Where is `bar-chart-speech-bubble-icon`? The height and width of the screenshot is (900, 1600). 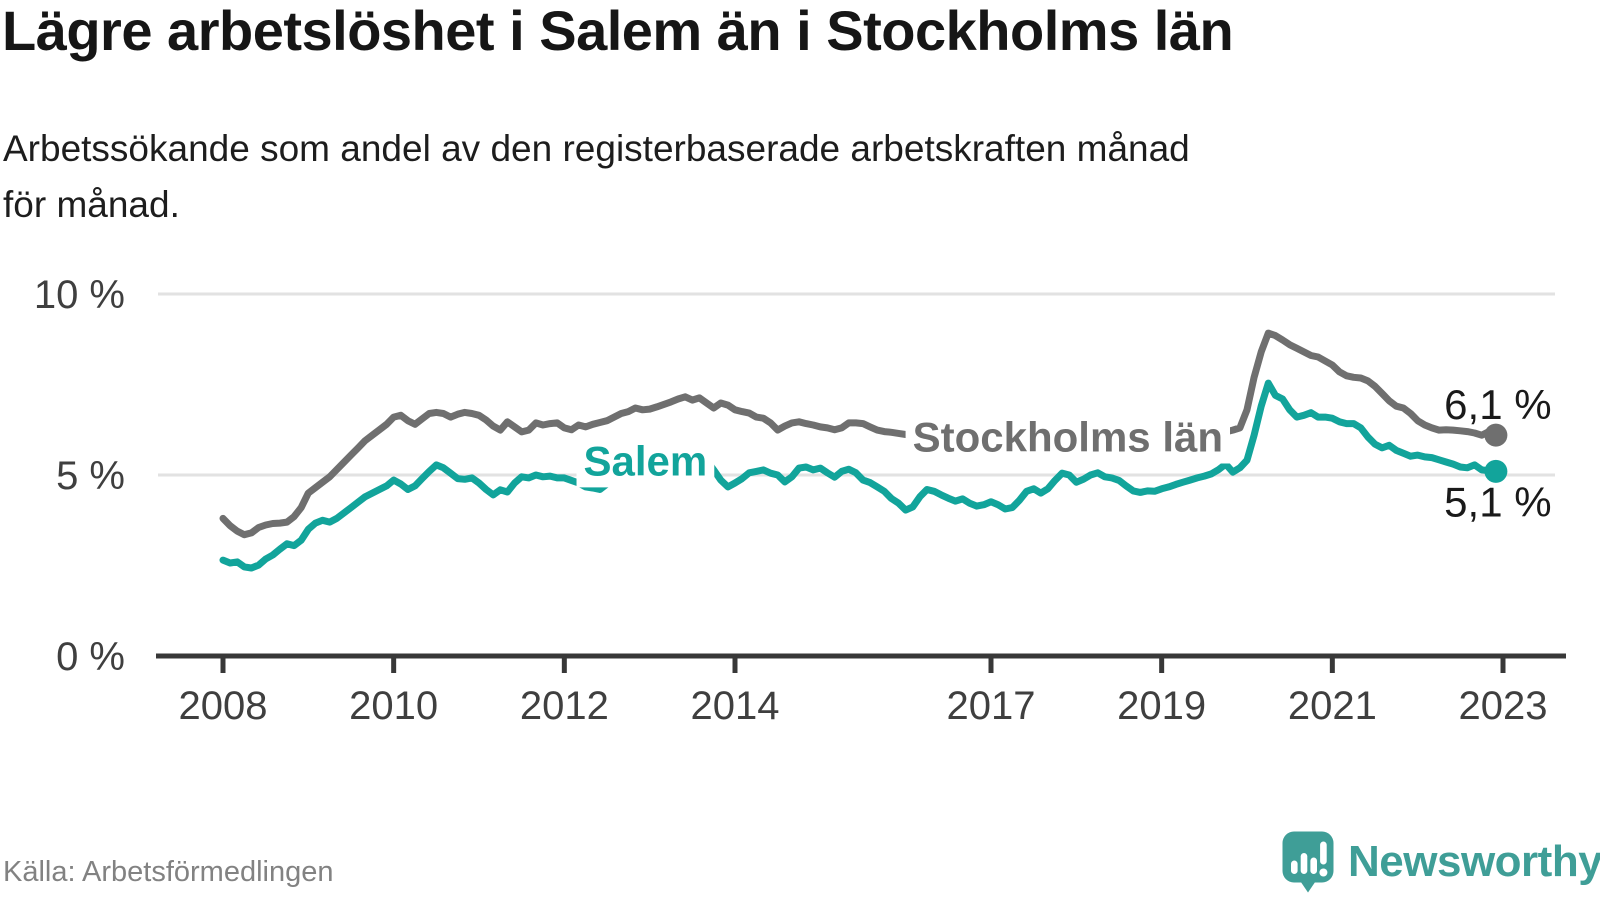
bar-chart-speech-bubble-icon is located at coordinates (1308, 862).